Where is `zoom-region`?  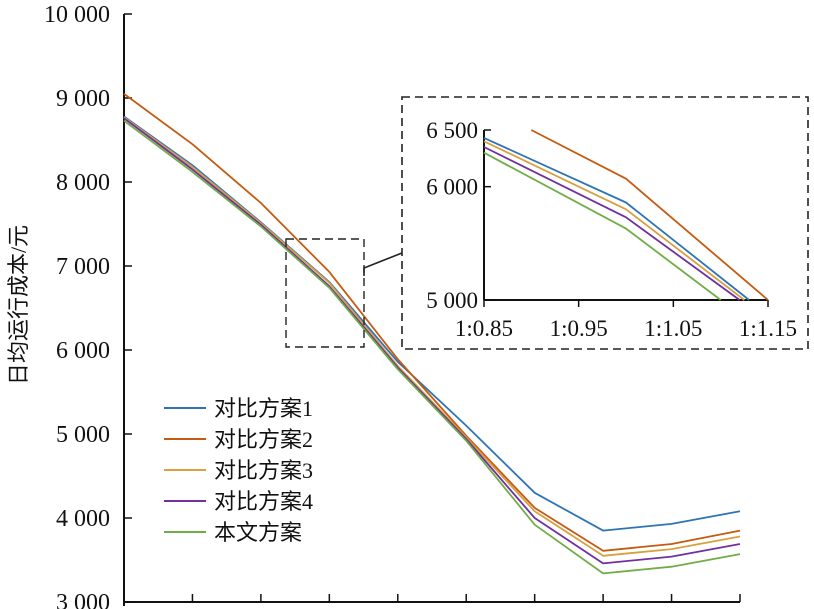 zoom-region is located at coordinates (344, 293).